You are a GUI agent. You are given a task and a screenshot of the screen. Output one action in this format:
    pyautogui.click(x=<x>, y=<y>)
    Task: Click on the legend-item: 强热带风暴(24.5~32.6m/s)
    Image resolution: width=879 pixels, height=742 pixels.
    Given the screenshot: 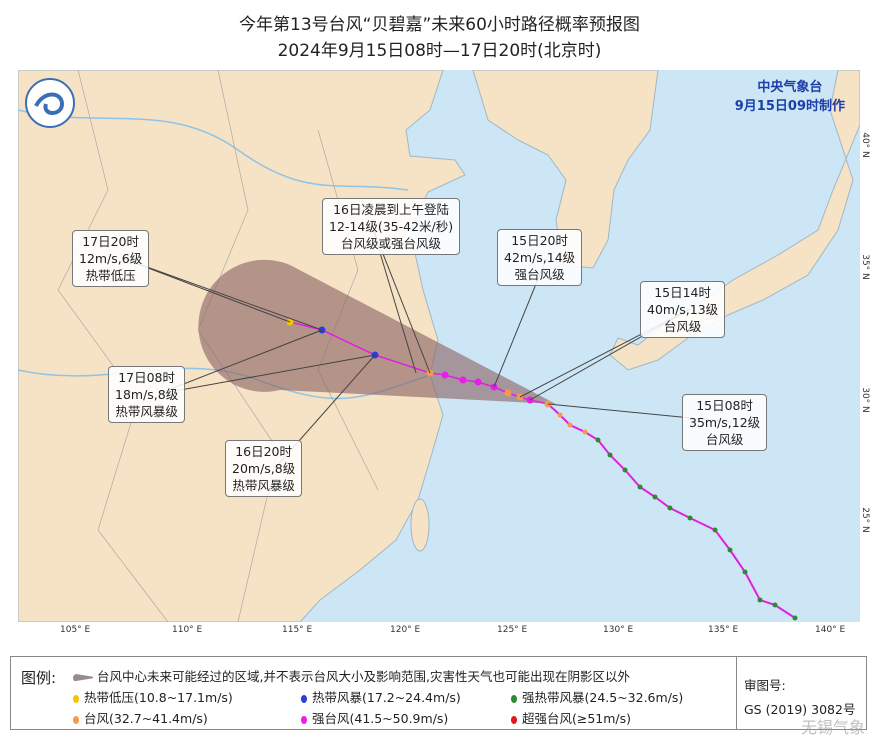 What is the action you would take?
    pyautogui.click(x=597, y=696)
    